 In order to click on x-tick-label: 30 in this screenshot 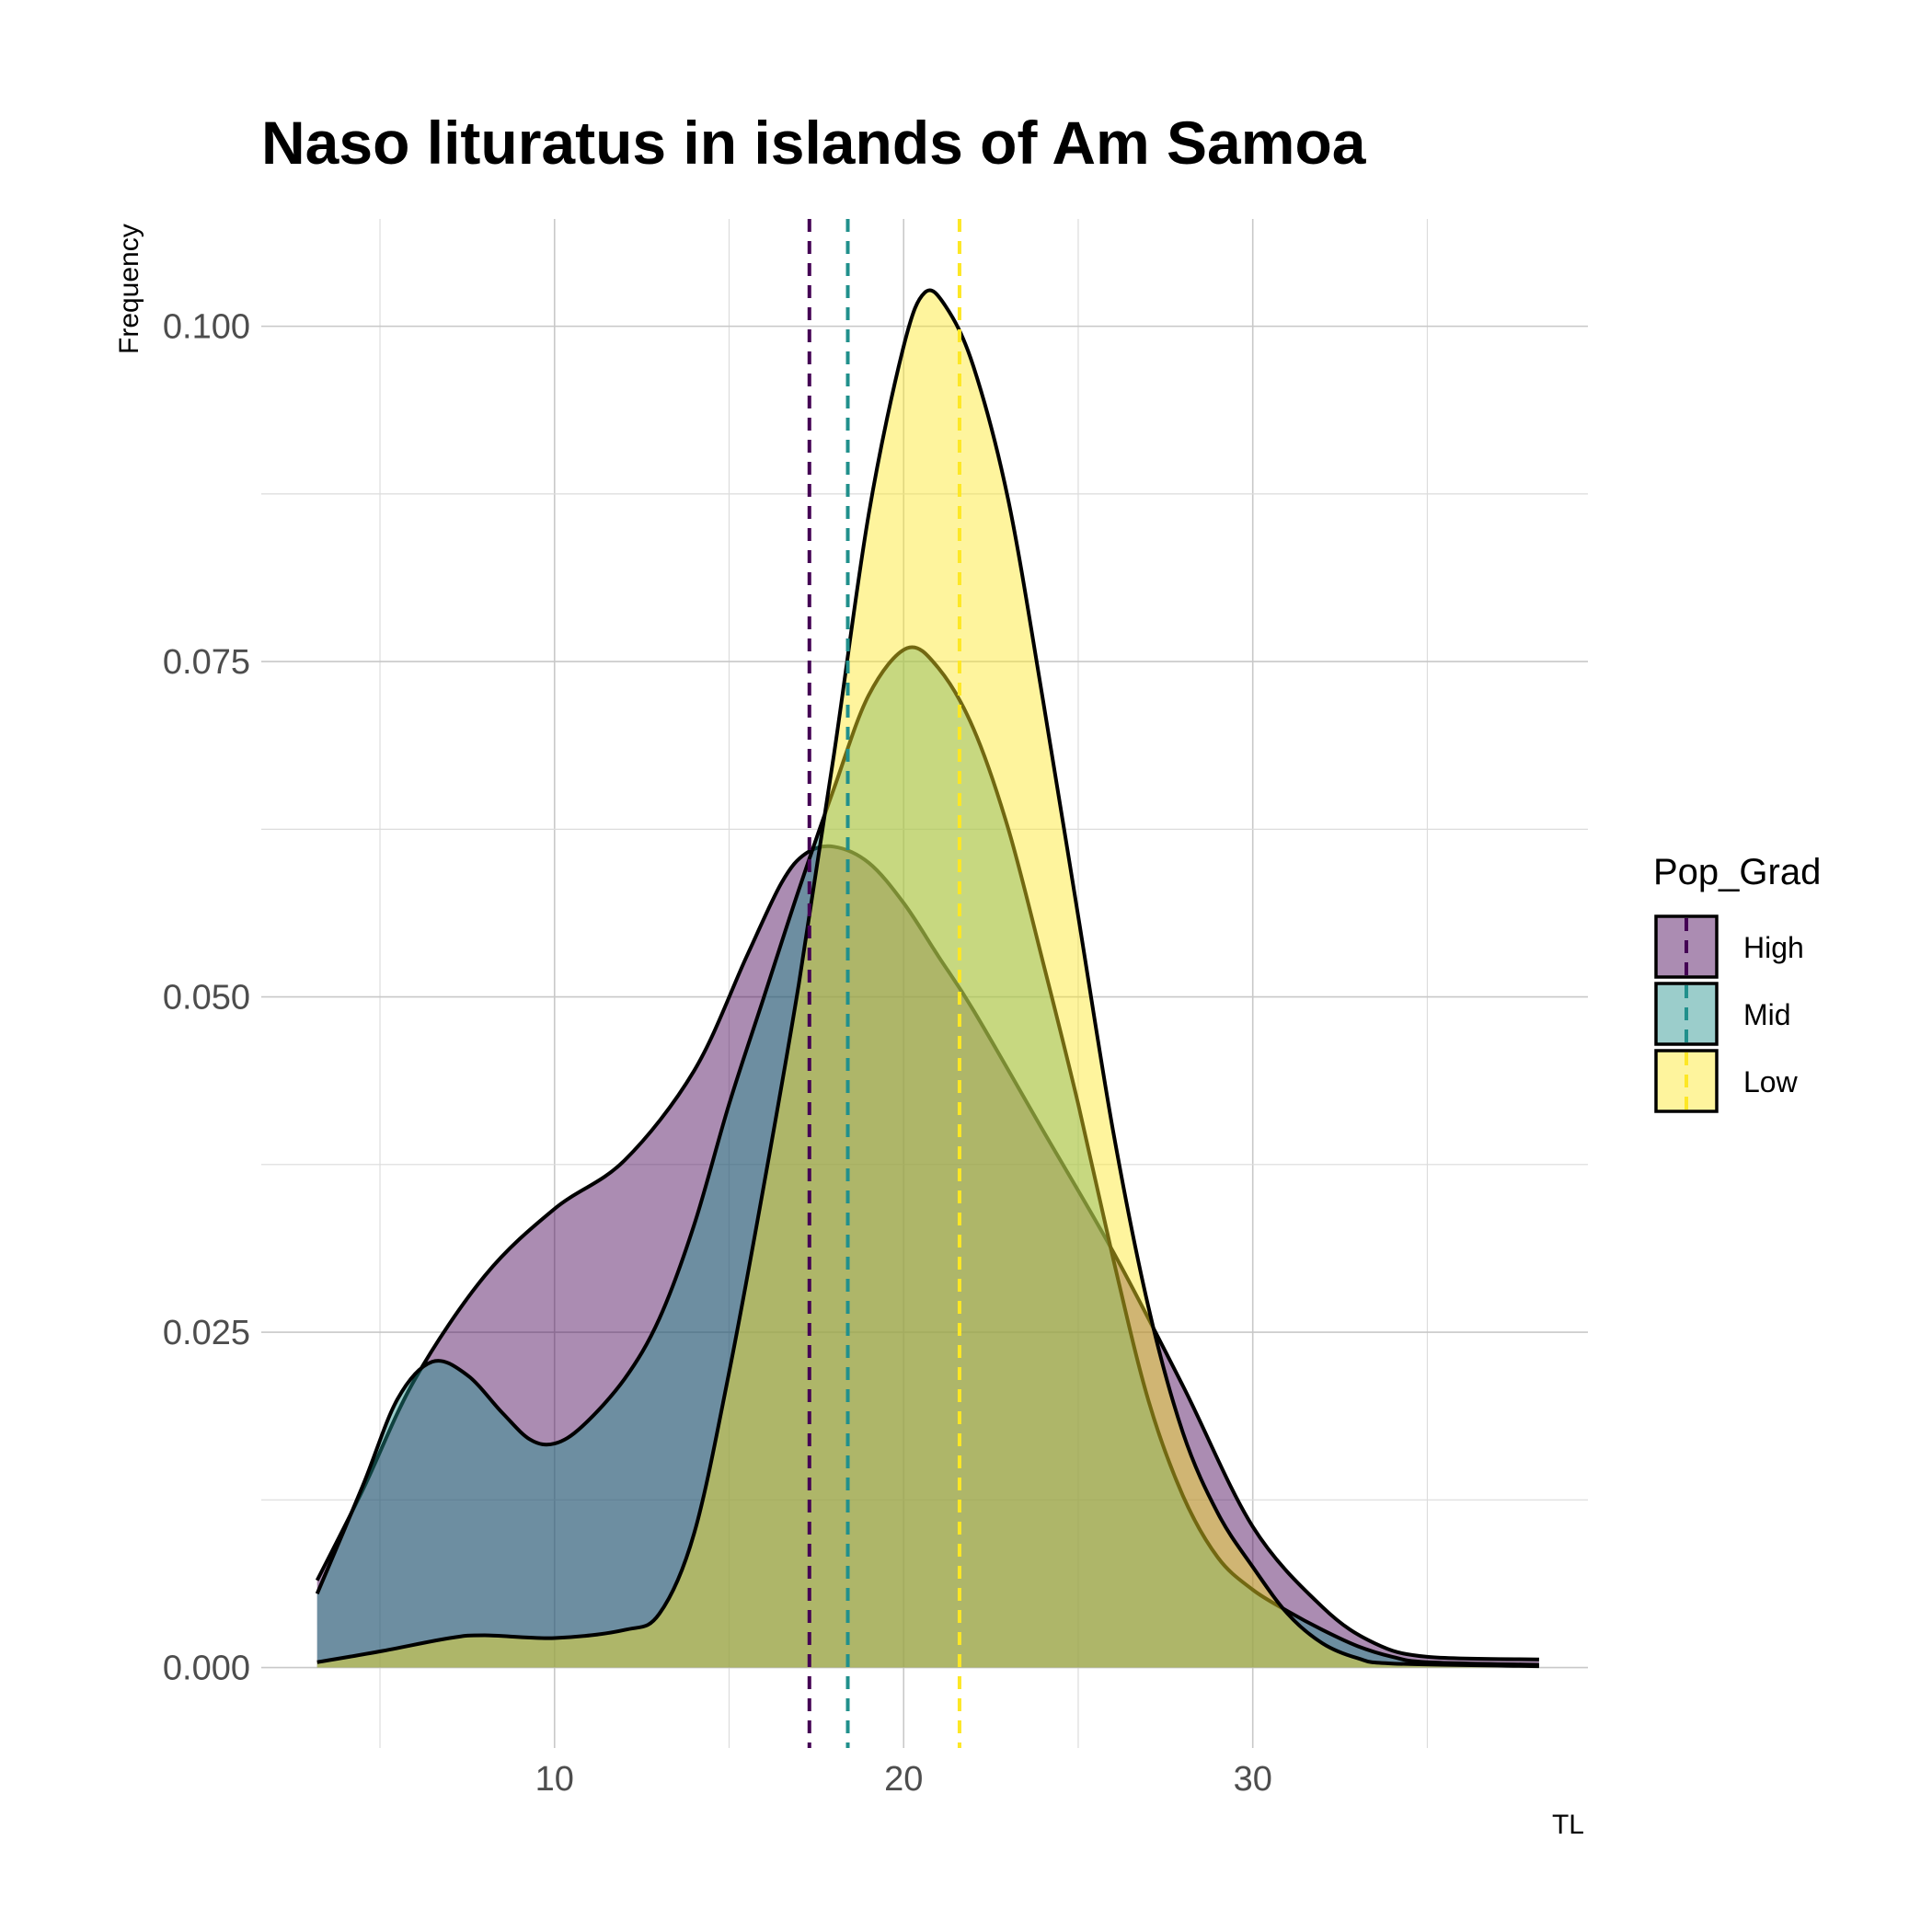, I will do `click(1253, 1779)`.